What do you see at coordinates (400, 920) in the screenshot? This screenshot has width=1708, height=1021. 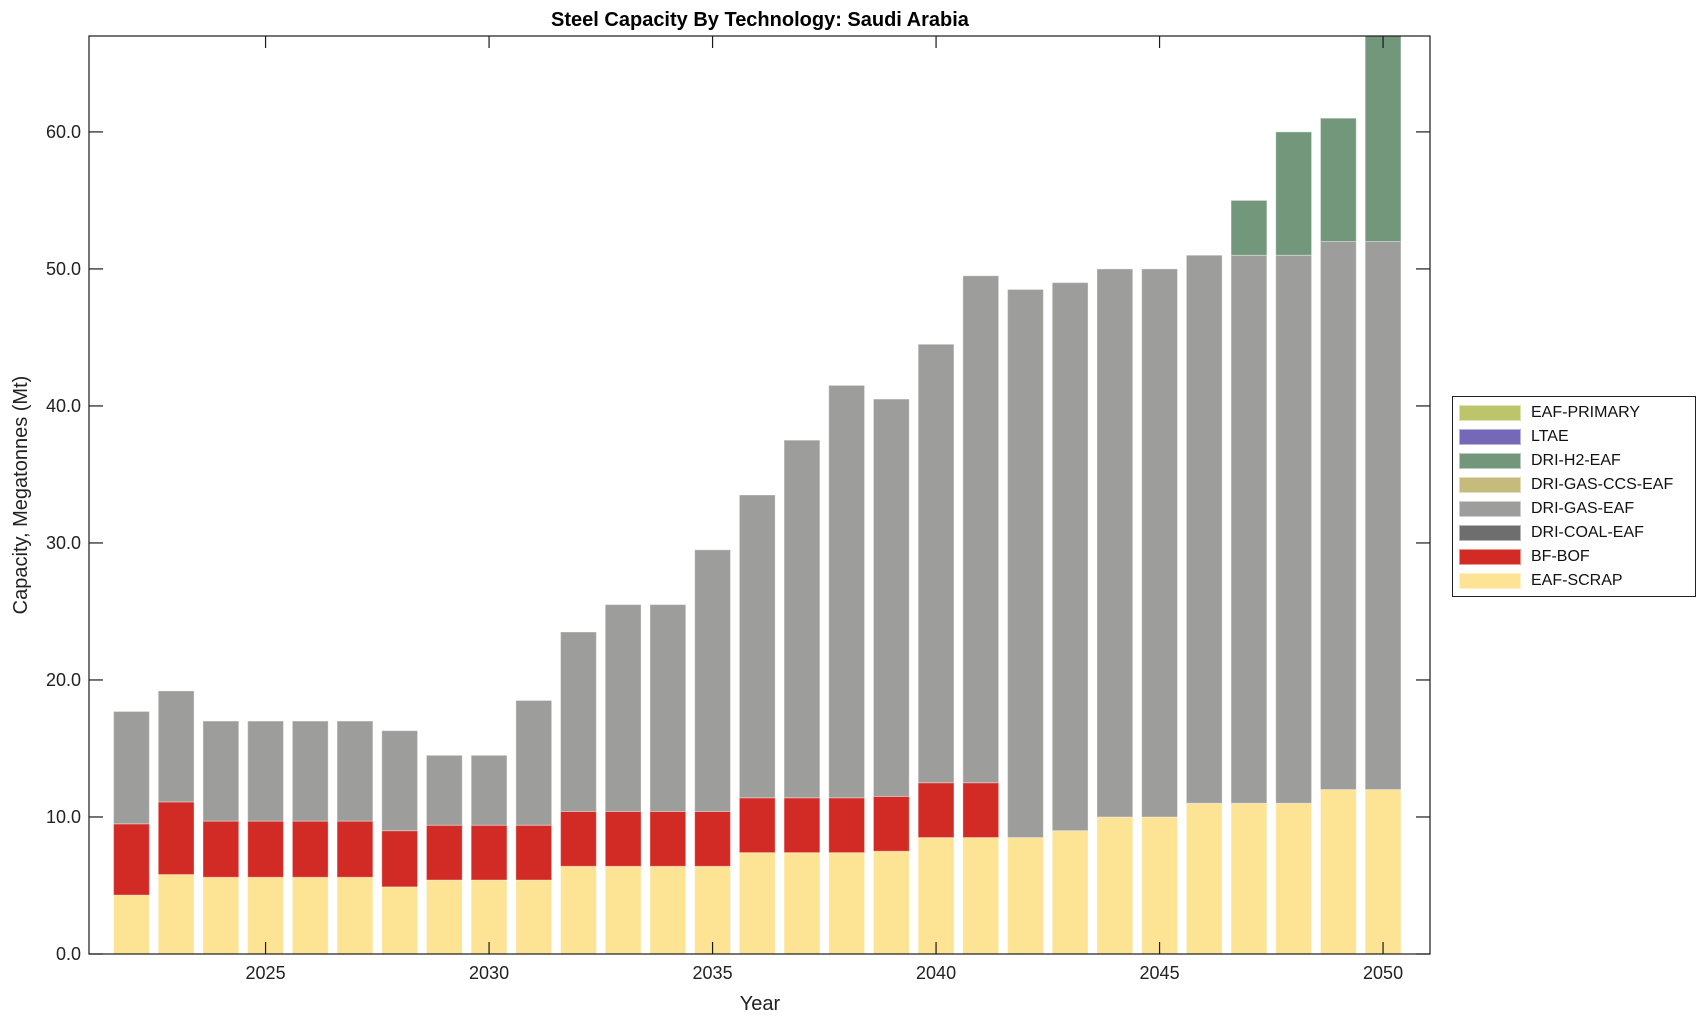 I see `bar-eaf-scrap-2028` at bounding box center [400, 920].